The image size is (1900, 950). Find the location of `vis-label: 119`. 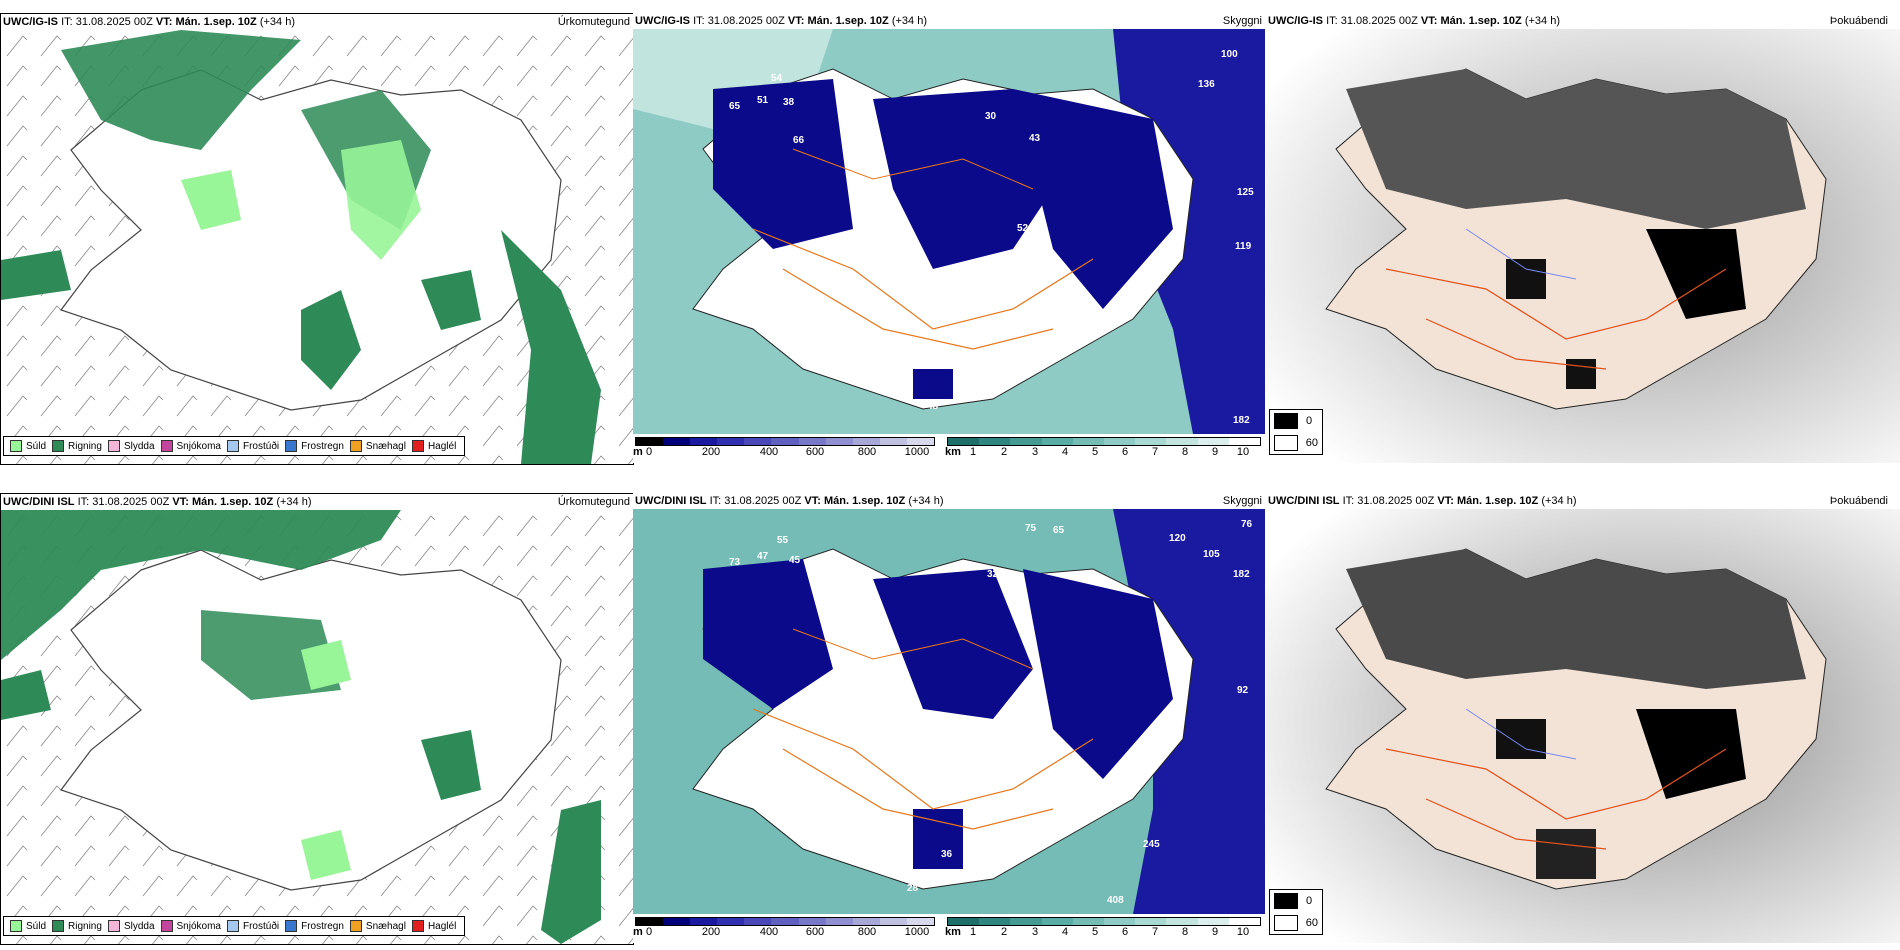

vis-label: 119 is located at coordinates (1243, 246).